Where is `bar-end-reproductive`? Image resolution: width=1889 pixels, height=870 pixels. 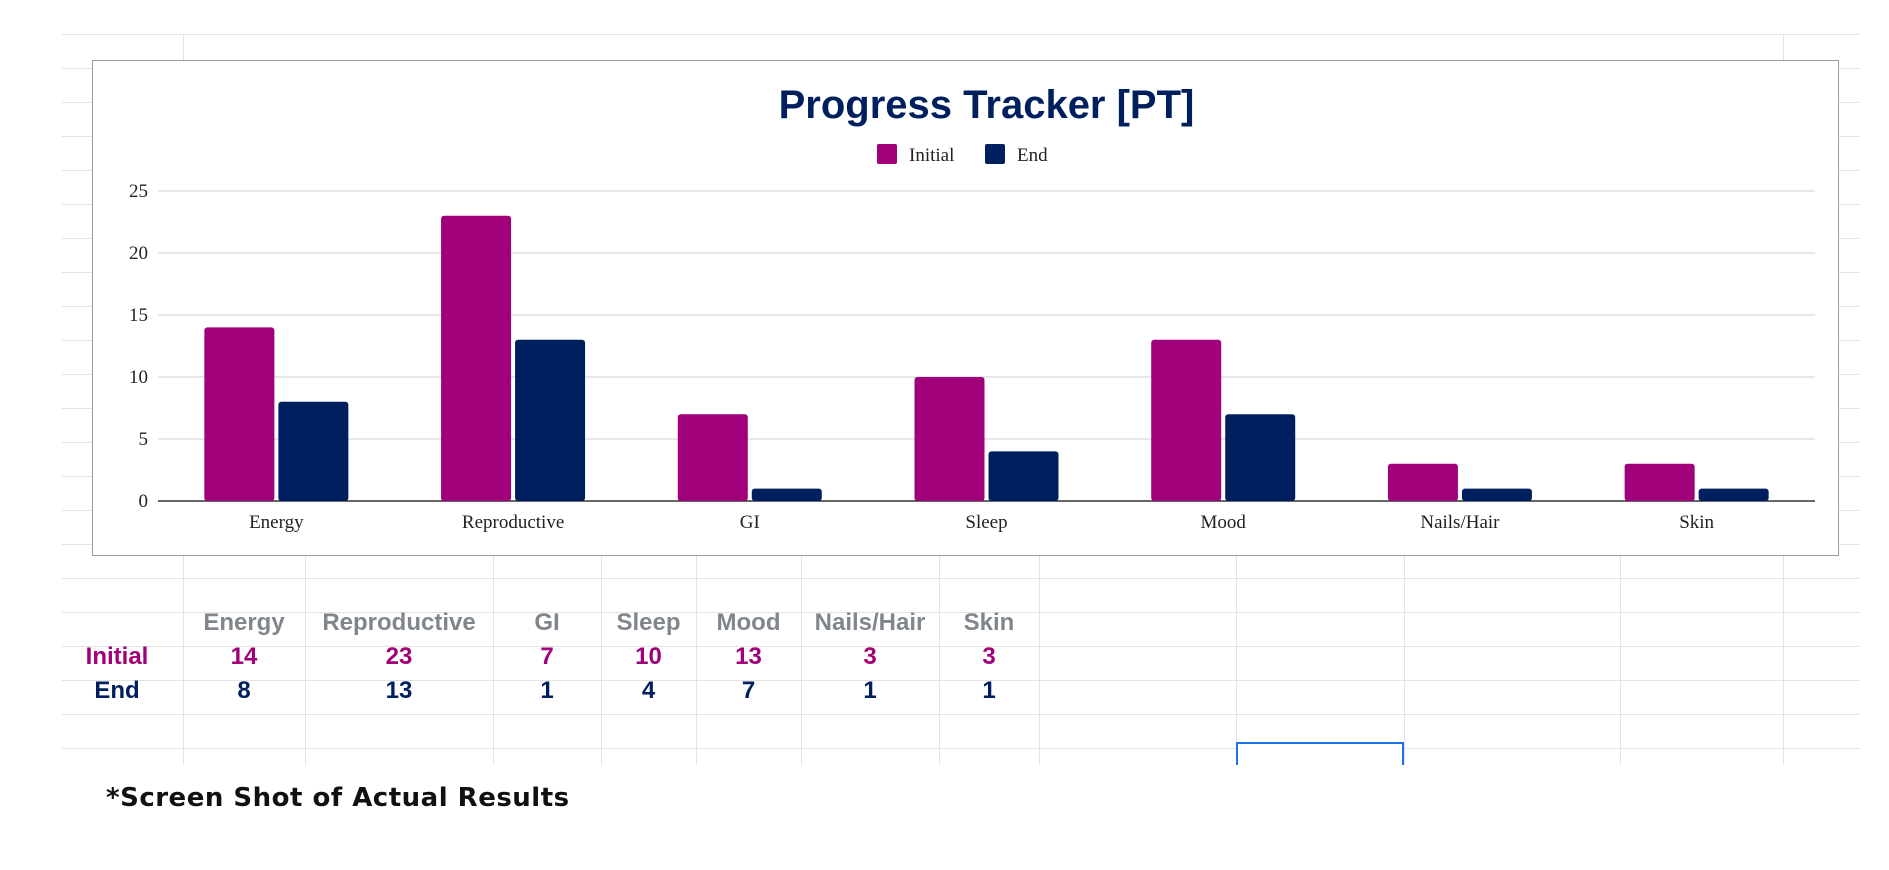 bar-end-reproductive is located at coordinates (550, 420).